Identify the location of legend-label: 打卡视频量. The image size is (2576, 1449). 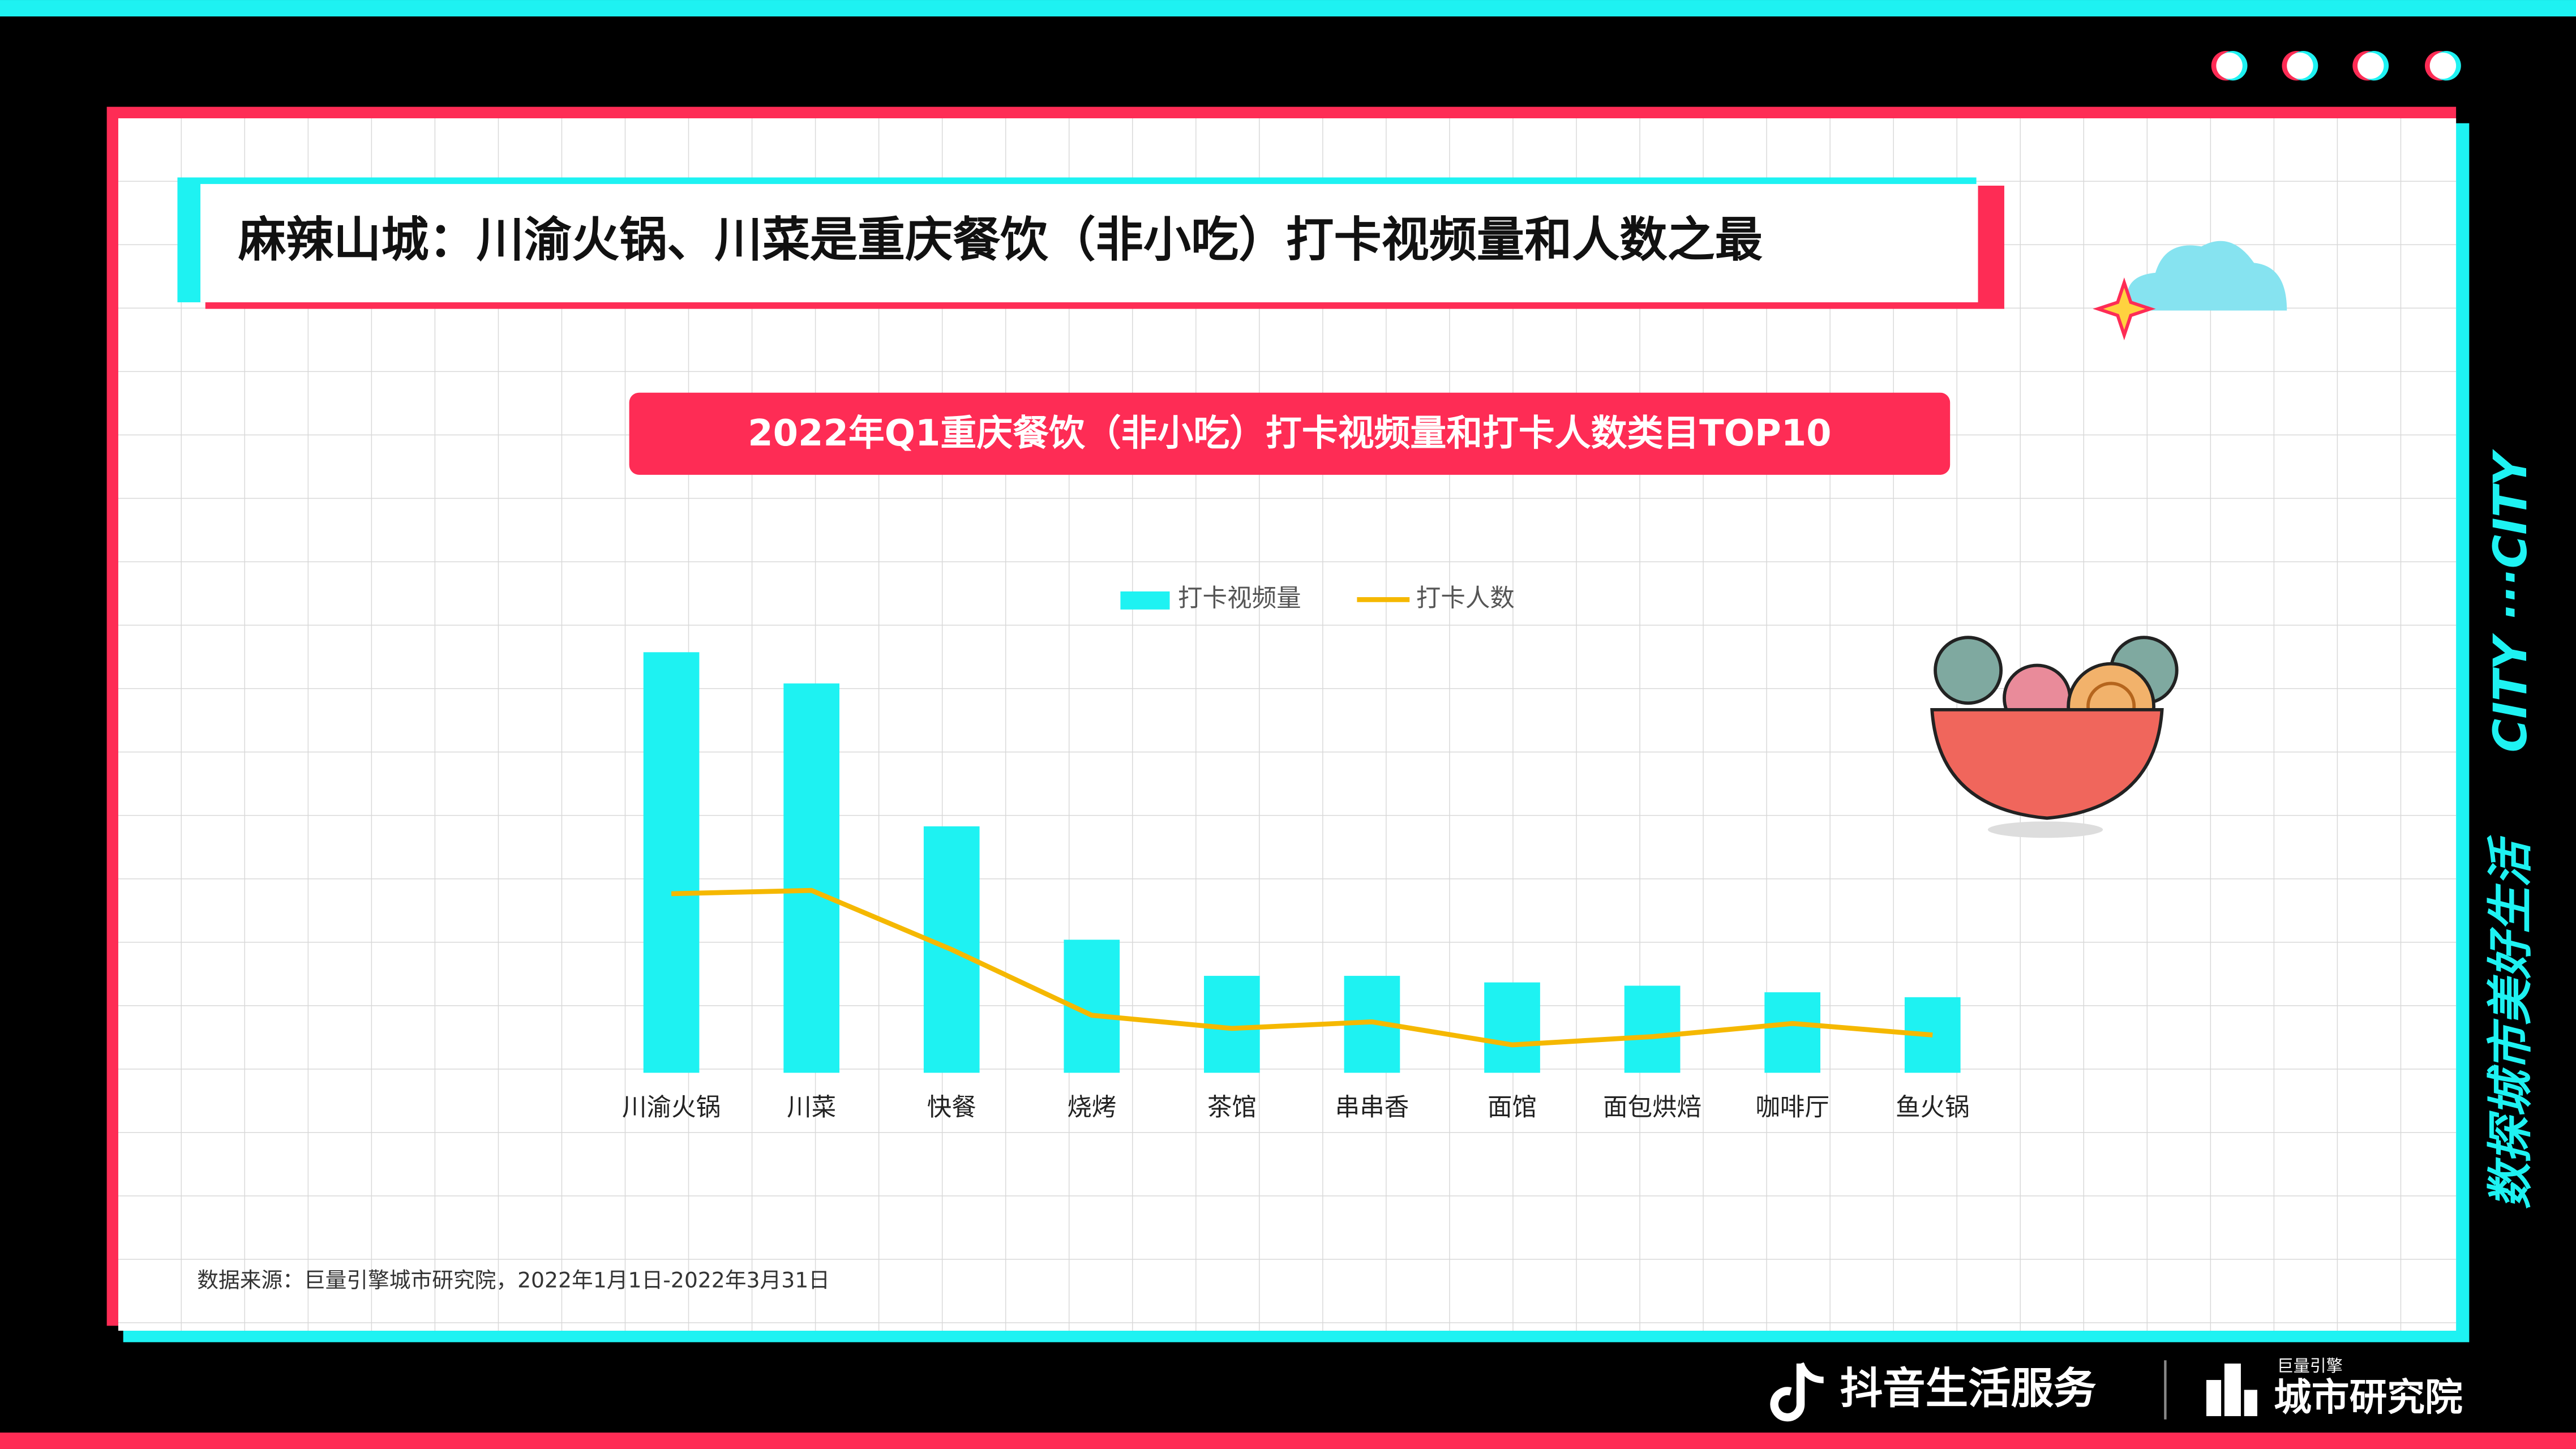
(1239, 598).